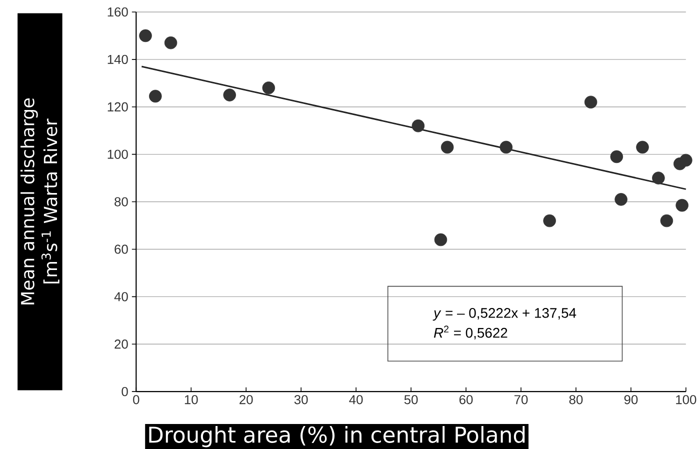  I want to click on x-tick-label: 90, so click(631, 399).